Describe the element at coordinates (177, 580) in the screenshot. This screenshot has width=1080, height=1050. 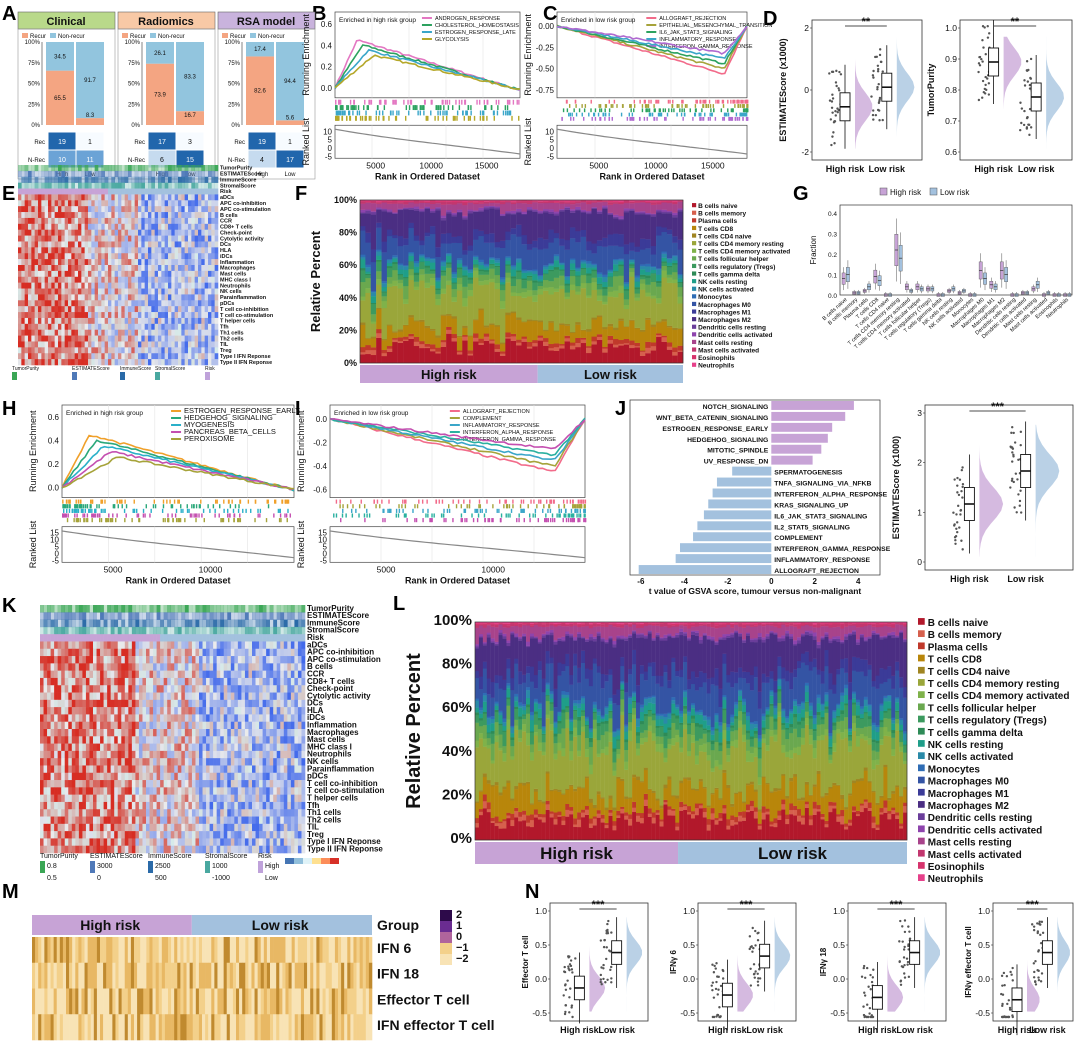
I see `x-axis-label: Rank in Ordered Dataset` at that location.